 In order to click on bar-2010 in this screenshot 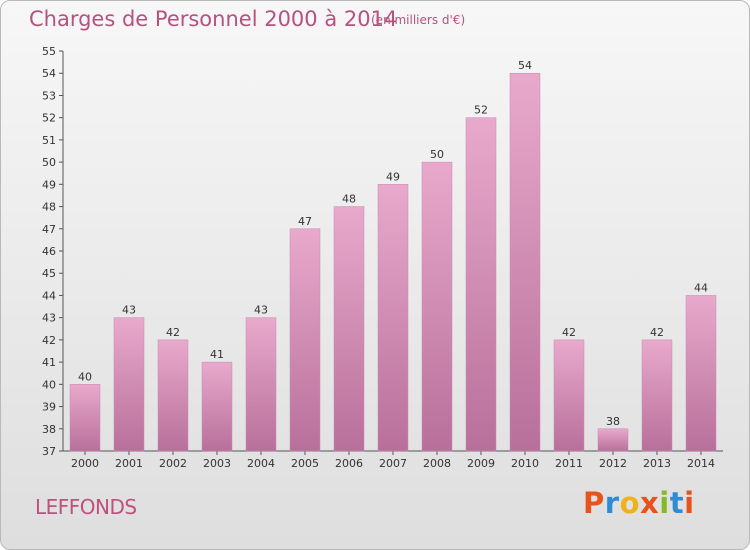, I will do `click(525, 262)`.